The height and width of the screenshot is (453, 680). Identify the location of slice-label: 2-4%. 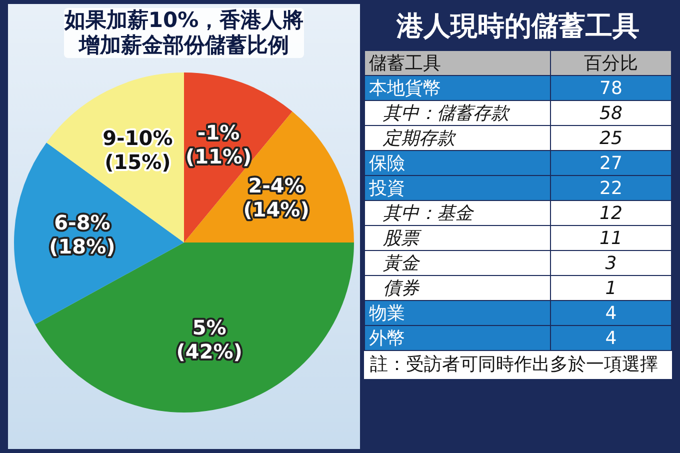
(276, 185).